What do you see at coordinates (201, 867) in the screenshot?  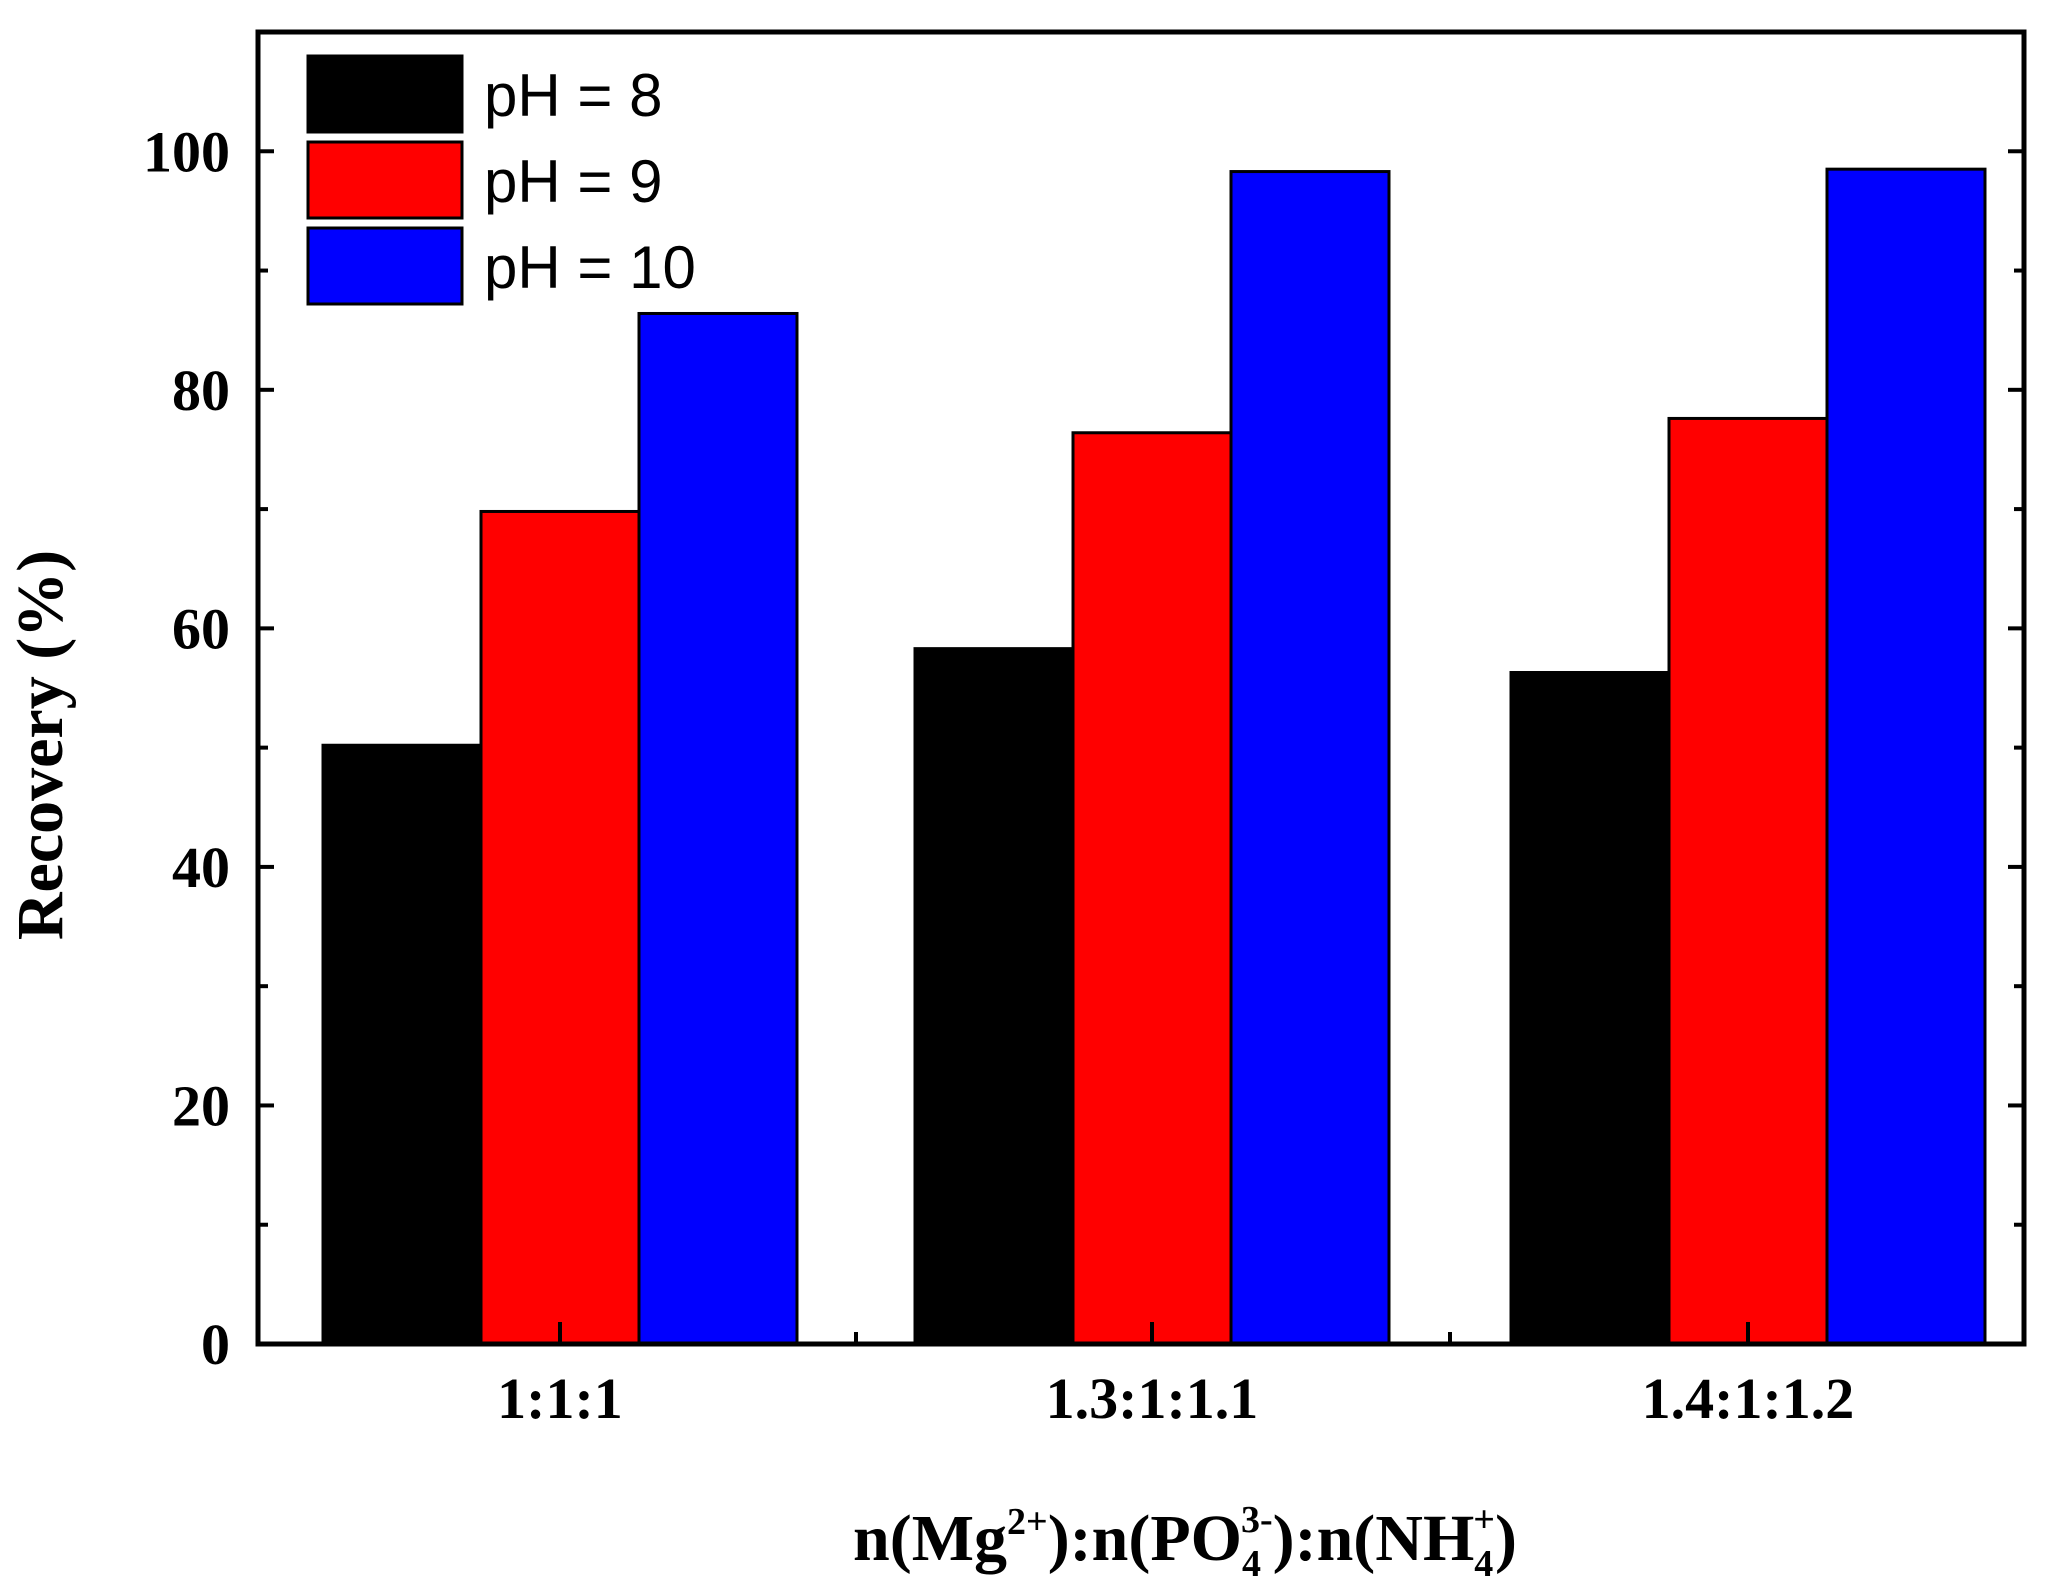 I see `y-tick-label: 40` at bounding box center [201, 867].